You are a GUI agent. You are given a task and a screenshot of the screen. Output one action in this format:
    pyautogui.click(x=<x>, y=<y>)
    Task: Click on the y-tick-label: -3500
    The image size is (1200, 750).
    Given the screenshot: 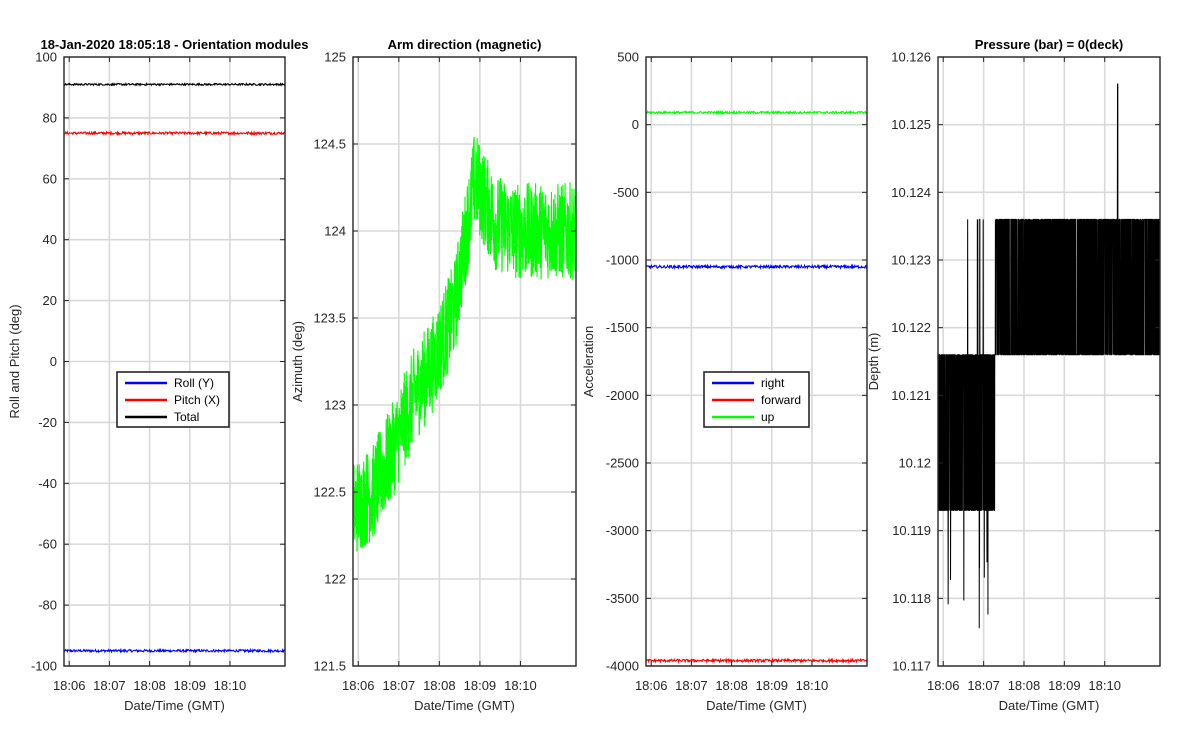 What is the action you would take?
    pyautogui.click(x=622, y=598)
    